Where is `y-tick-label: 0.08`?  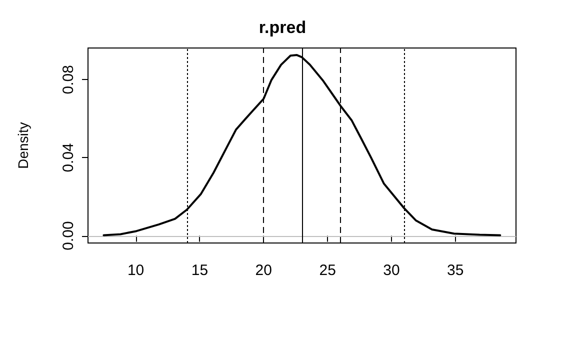
y-tick-label: 0.08 is located at coordinates (68, 79).